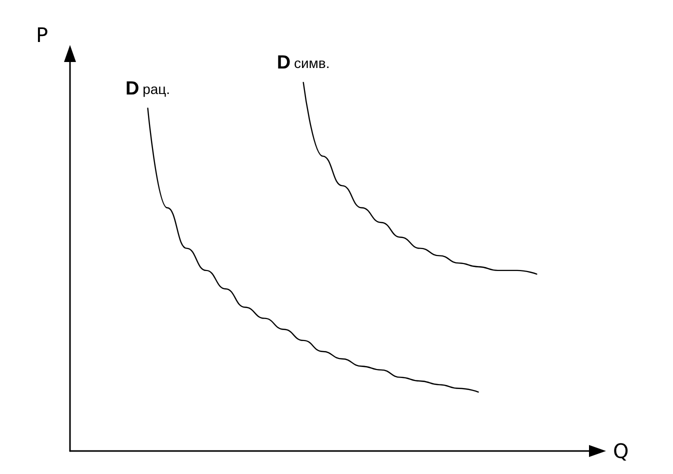  Describe the element at coordinates (621, 451) in the screenshot. I see `x-axis-title: Q` at that location.